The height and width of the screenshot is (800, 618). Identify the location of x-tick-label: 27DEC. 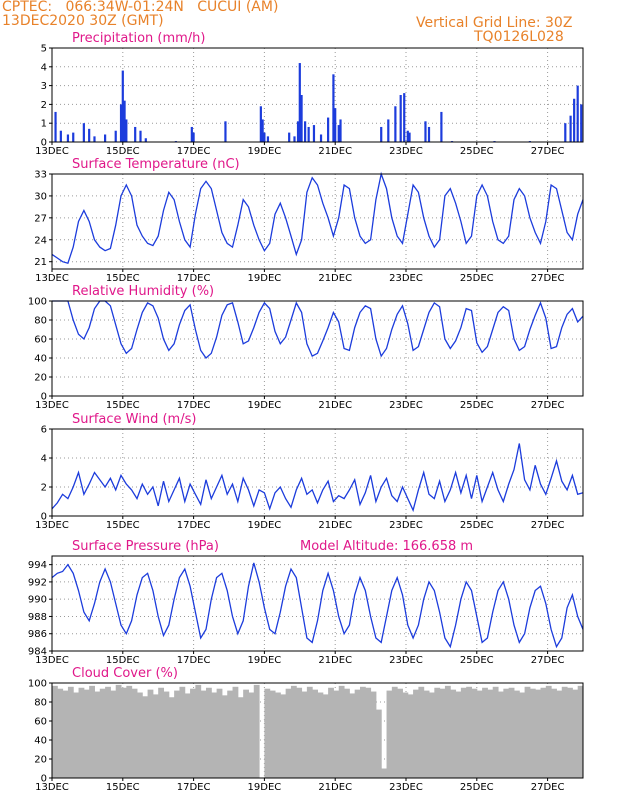
(548, 787).